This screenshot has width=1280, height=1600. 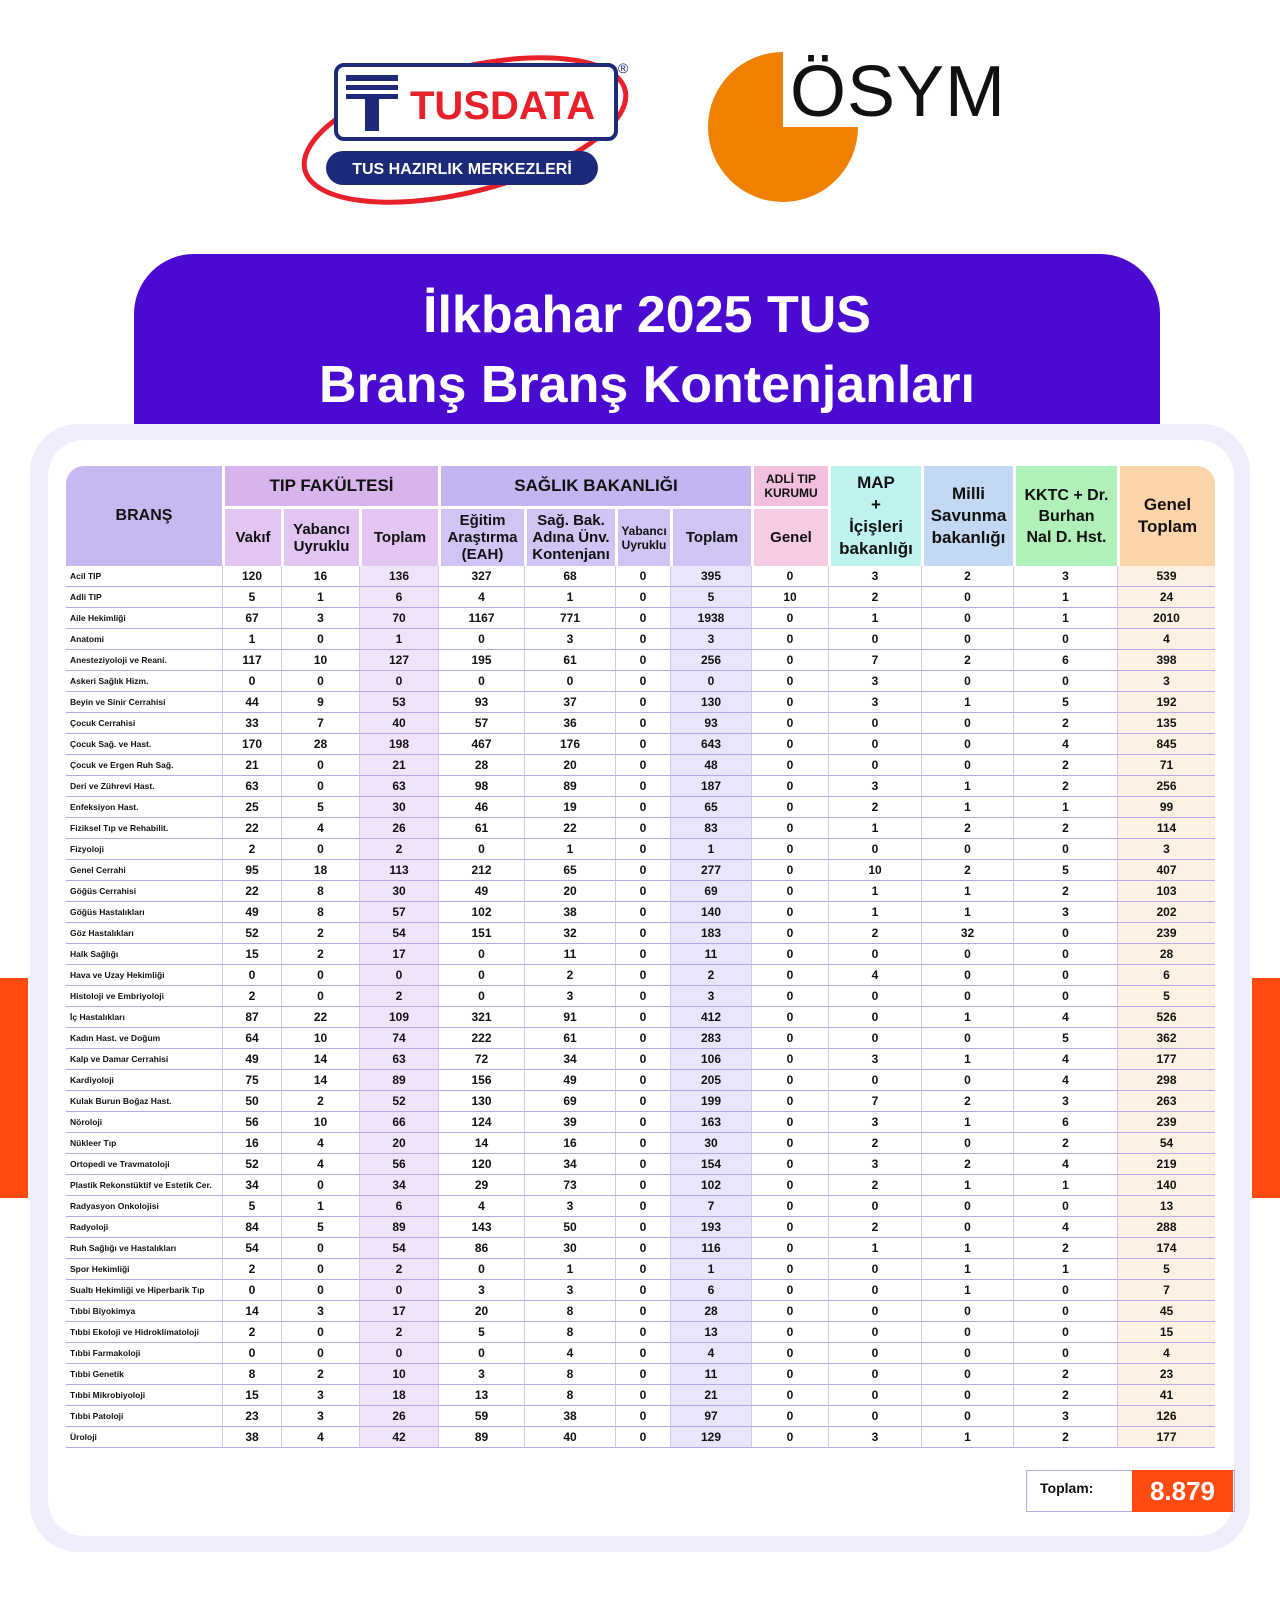 I want to click on cell-genel-toplam: 41, so click(x=1166, y=1395).